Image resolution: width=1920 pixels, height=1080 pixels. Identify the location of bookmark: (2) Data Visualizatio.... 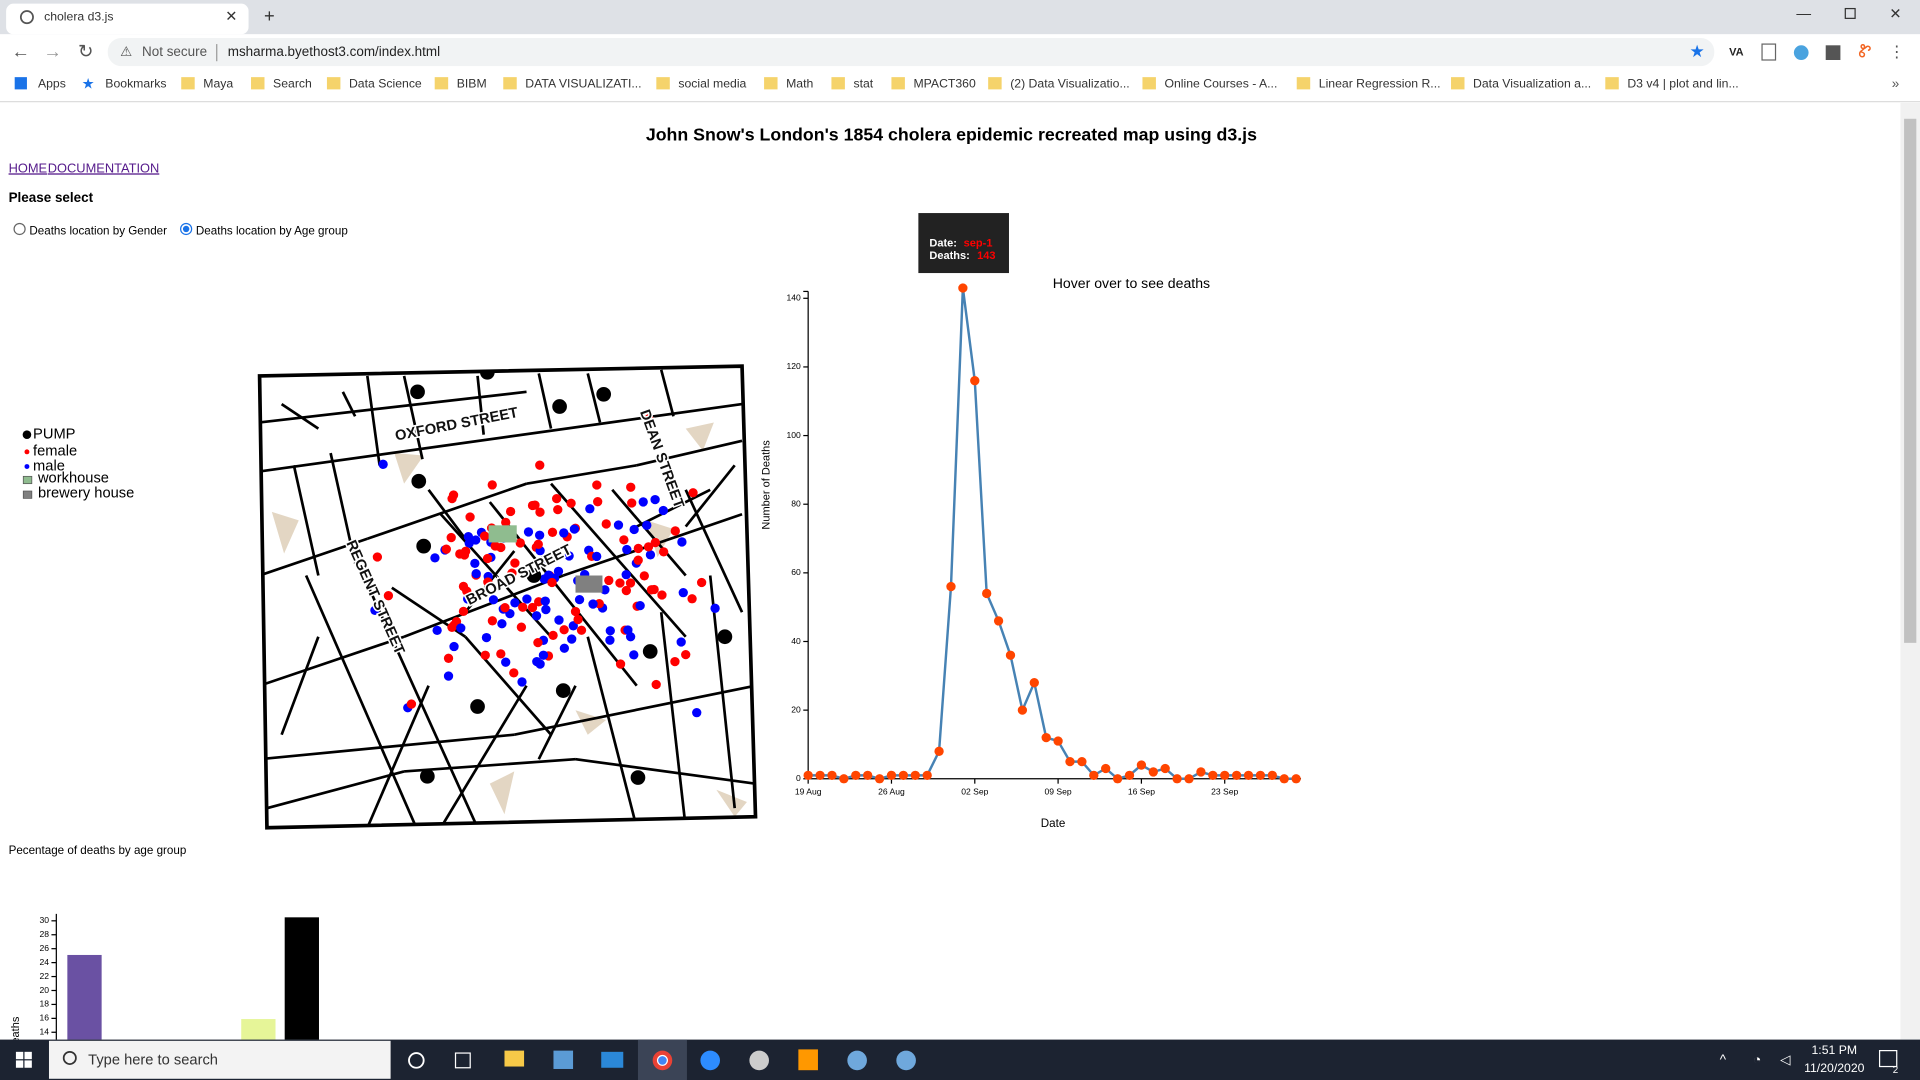
(1069, 84).